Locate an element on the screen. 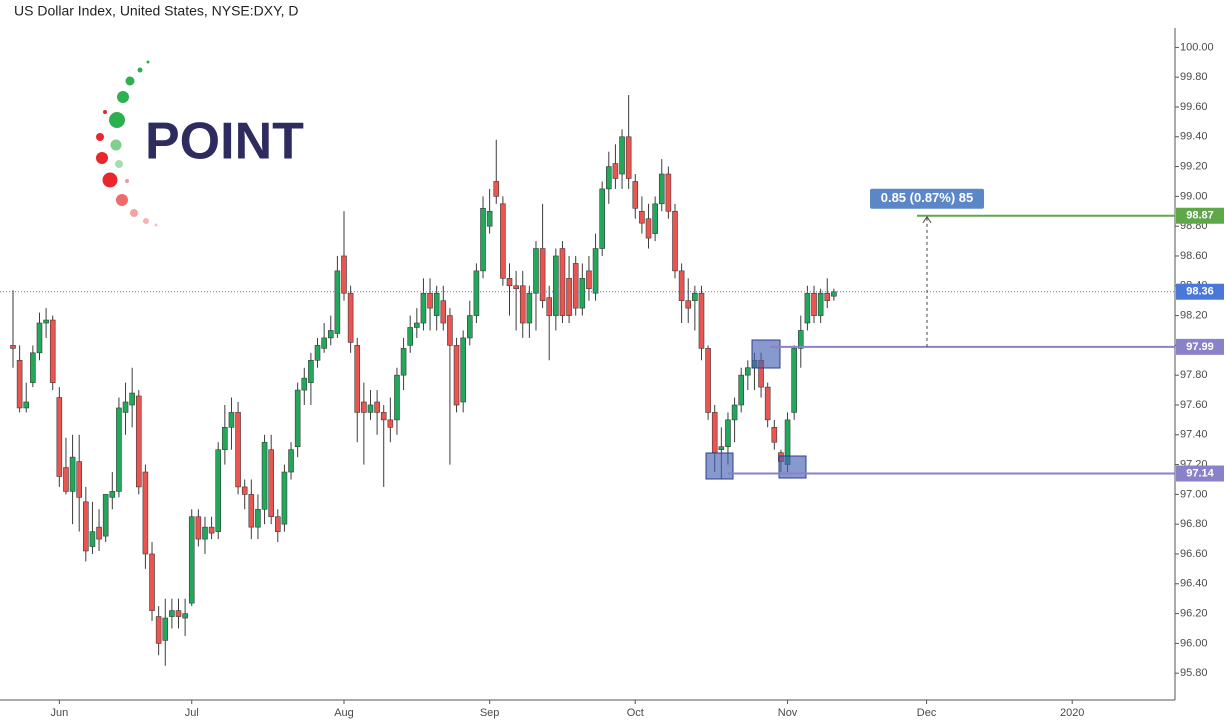 This screenshot has height=725, width=1226. y-tick-label: 96.60 is located at coordinates (1194, 554).